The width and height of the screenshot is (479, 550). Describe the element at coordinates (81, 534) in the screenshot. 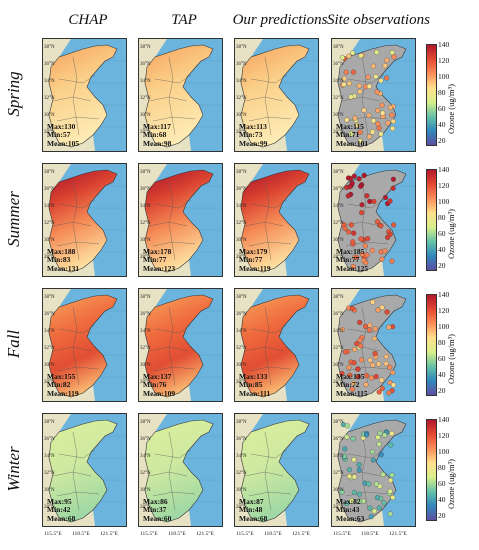

I see `longitude-tick: 118.5°E` at that location.